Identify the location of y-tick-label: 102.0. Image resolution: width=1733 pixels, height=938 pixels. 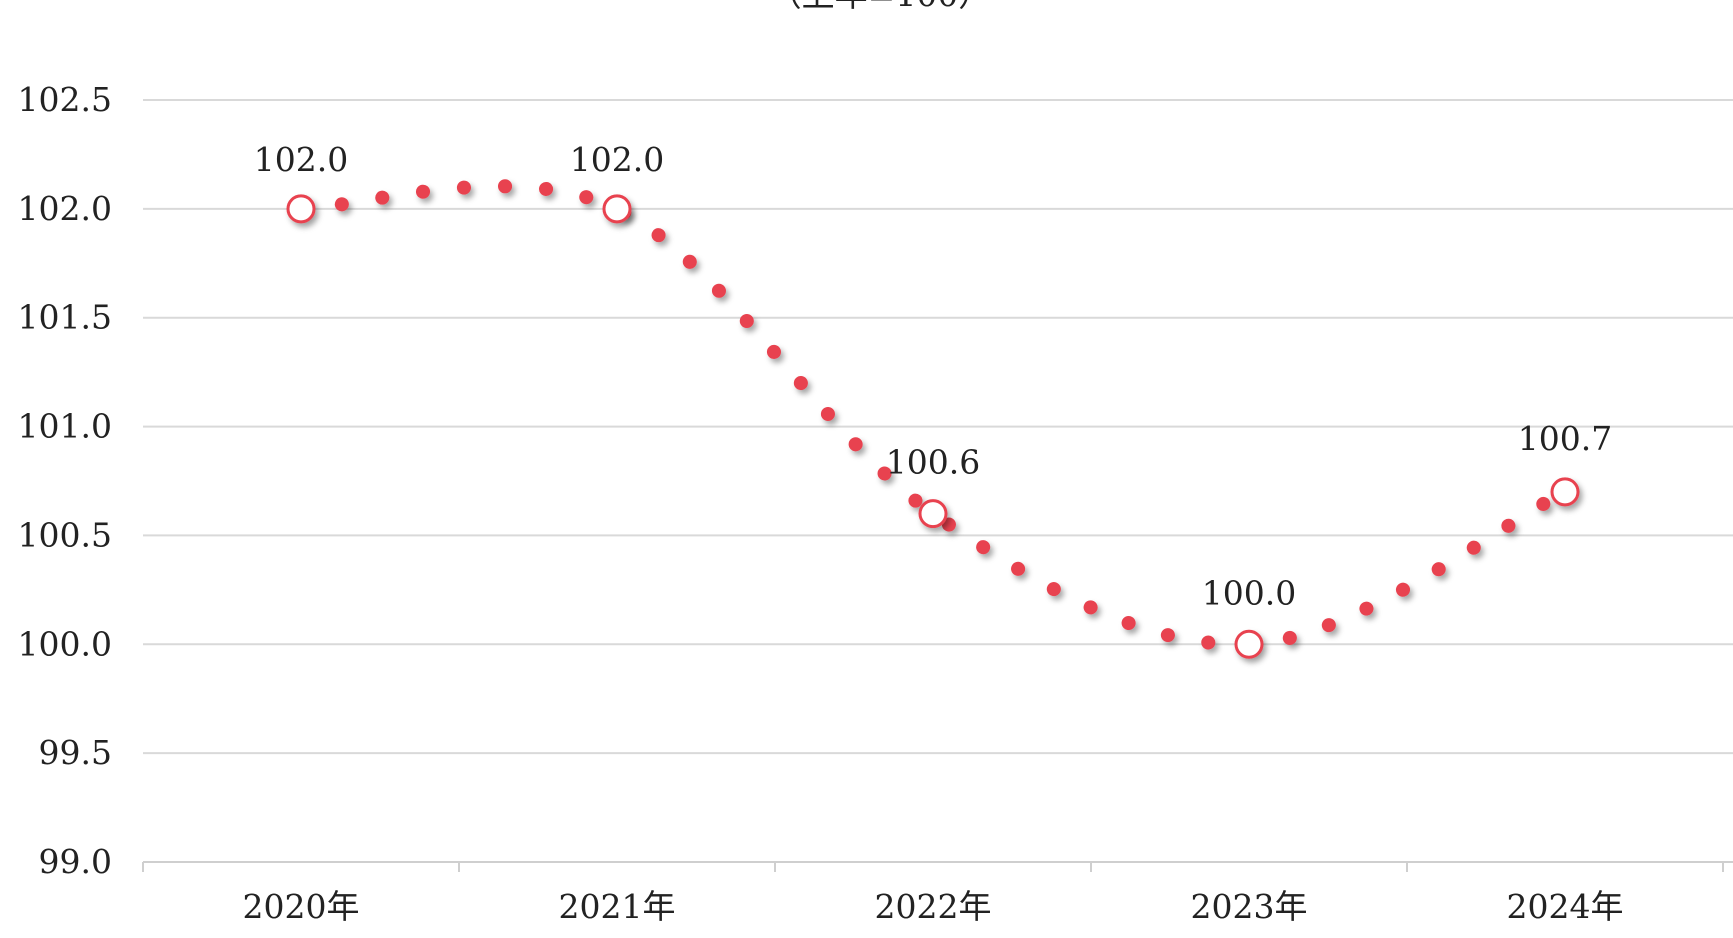
(65, 208).